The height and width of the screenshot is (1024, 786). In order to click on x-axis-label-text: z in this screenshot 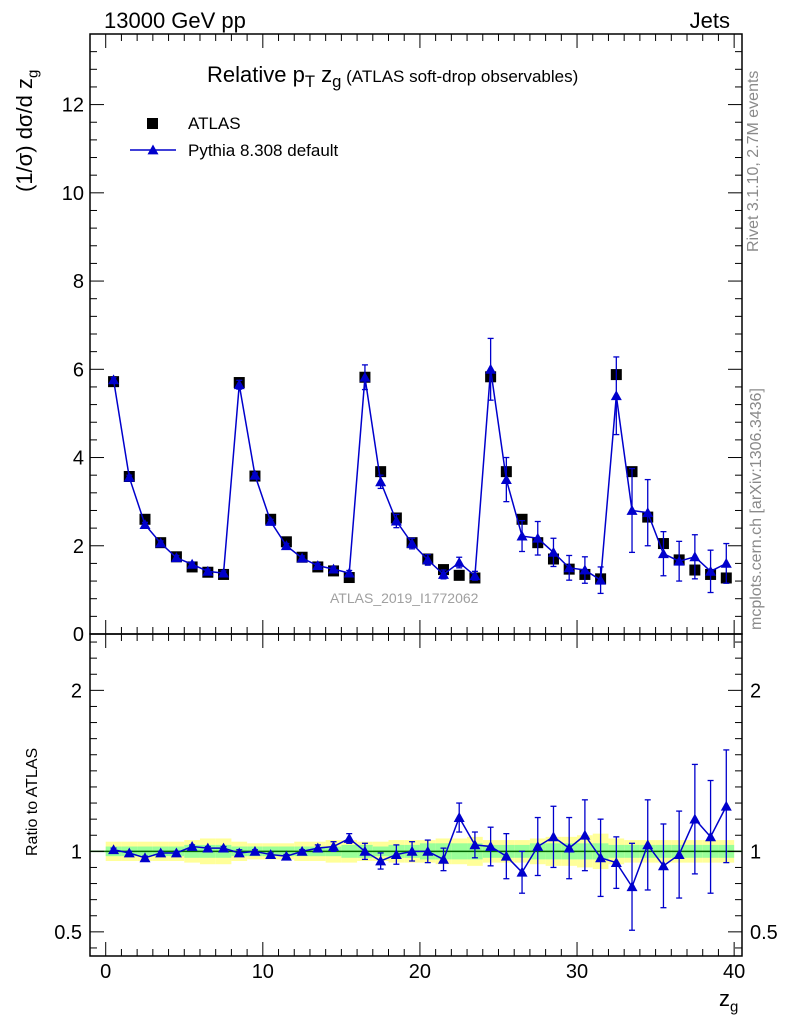, I will do `click(724, 998)`.